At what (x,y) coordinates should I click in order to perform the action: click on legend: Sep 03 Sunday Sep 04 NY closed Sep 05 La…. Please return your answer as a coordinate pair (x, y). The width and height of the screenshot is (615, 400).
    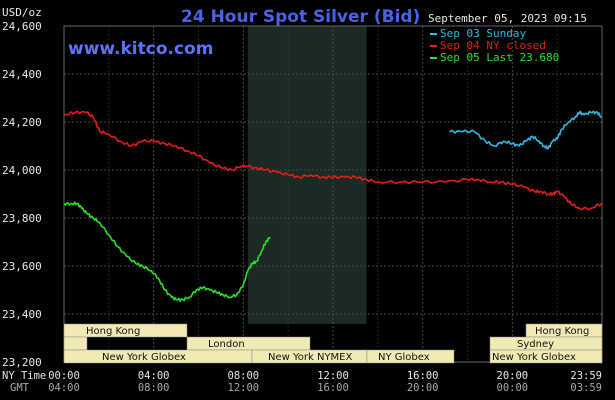
    Looking at the image, I should click on (494, 45).